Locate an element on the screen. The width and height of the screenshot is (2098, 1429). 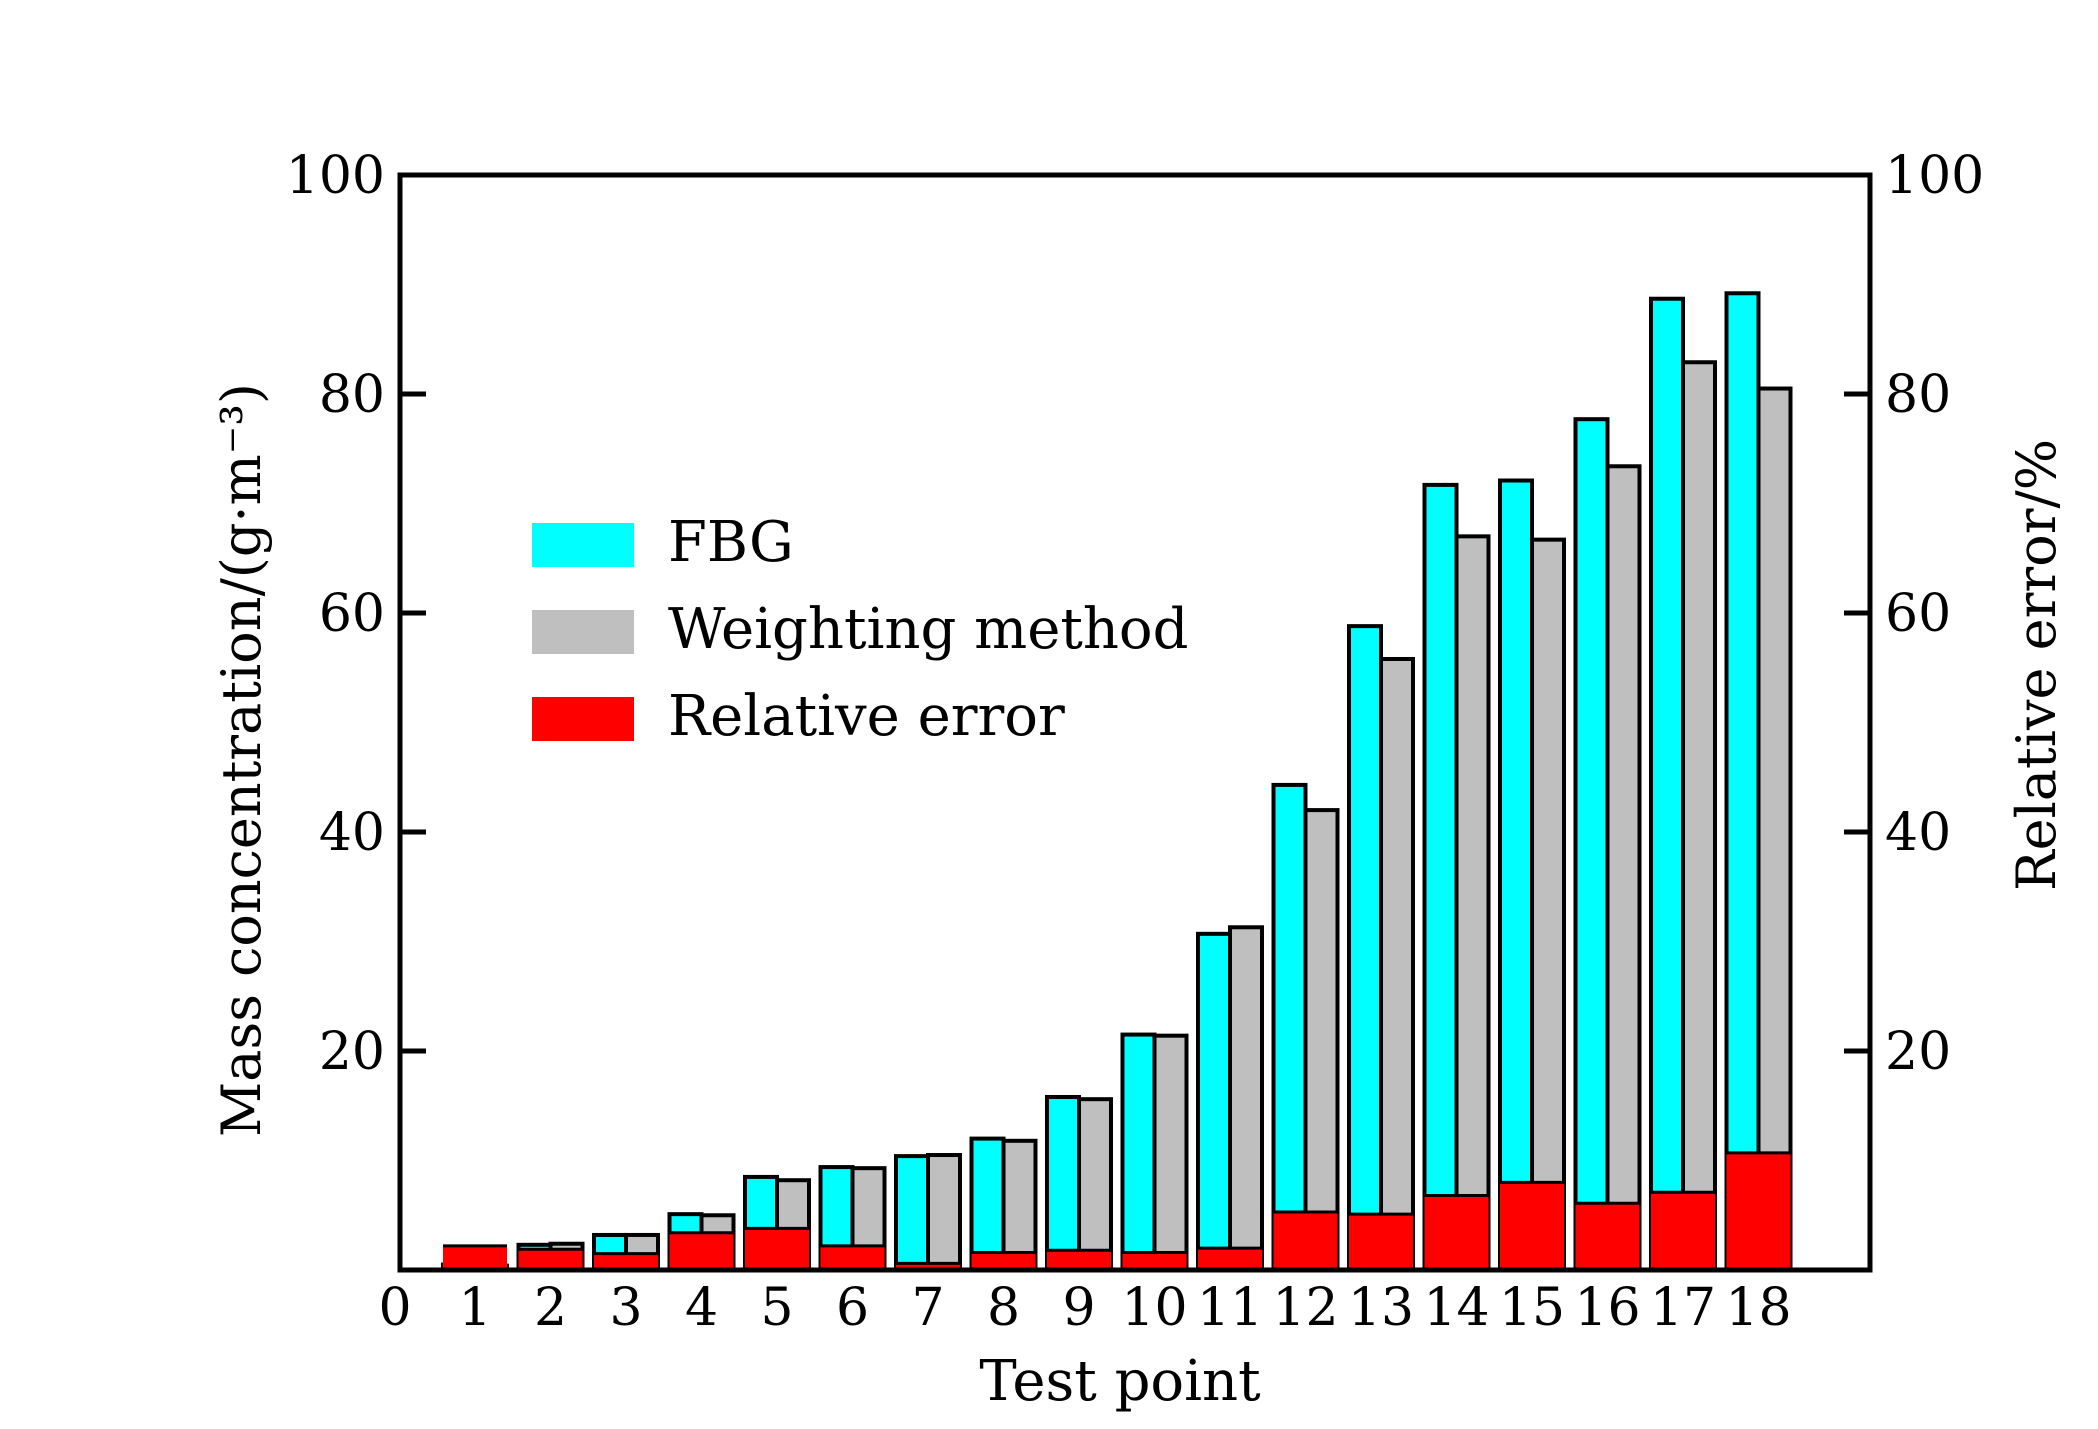
legend-label-1: Weighting method is located at coordinates (928, 629).